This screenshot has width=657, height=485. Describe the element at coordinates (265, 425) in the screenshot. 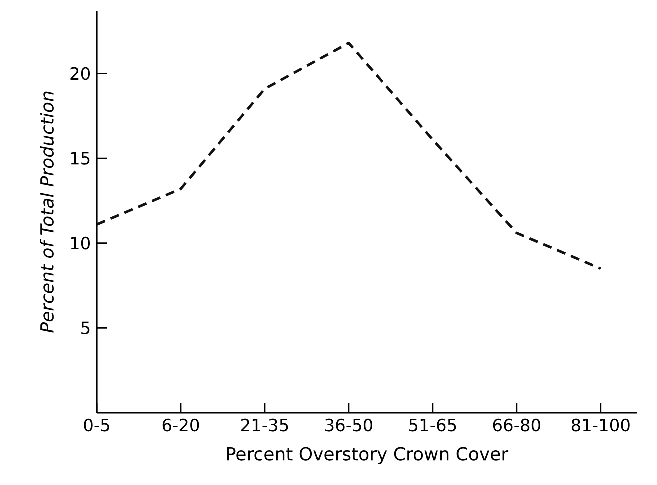

I see `x-tick-label: 21-35` at that location.